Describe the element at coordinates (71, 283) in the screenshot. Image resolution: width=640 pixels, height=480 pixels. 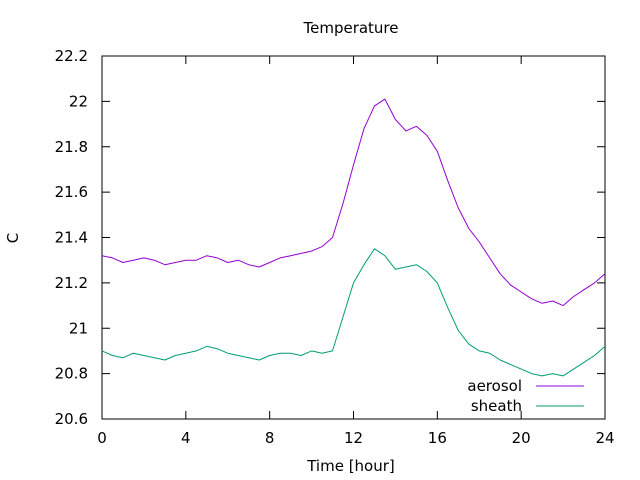
I see `y-tick-label: 21.2` at that location.